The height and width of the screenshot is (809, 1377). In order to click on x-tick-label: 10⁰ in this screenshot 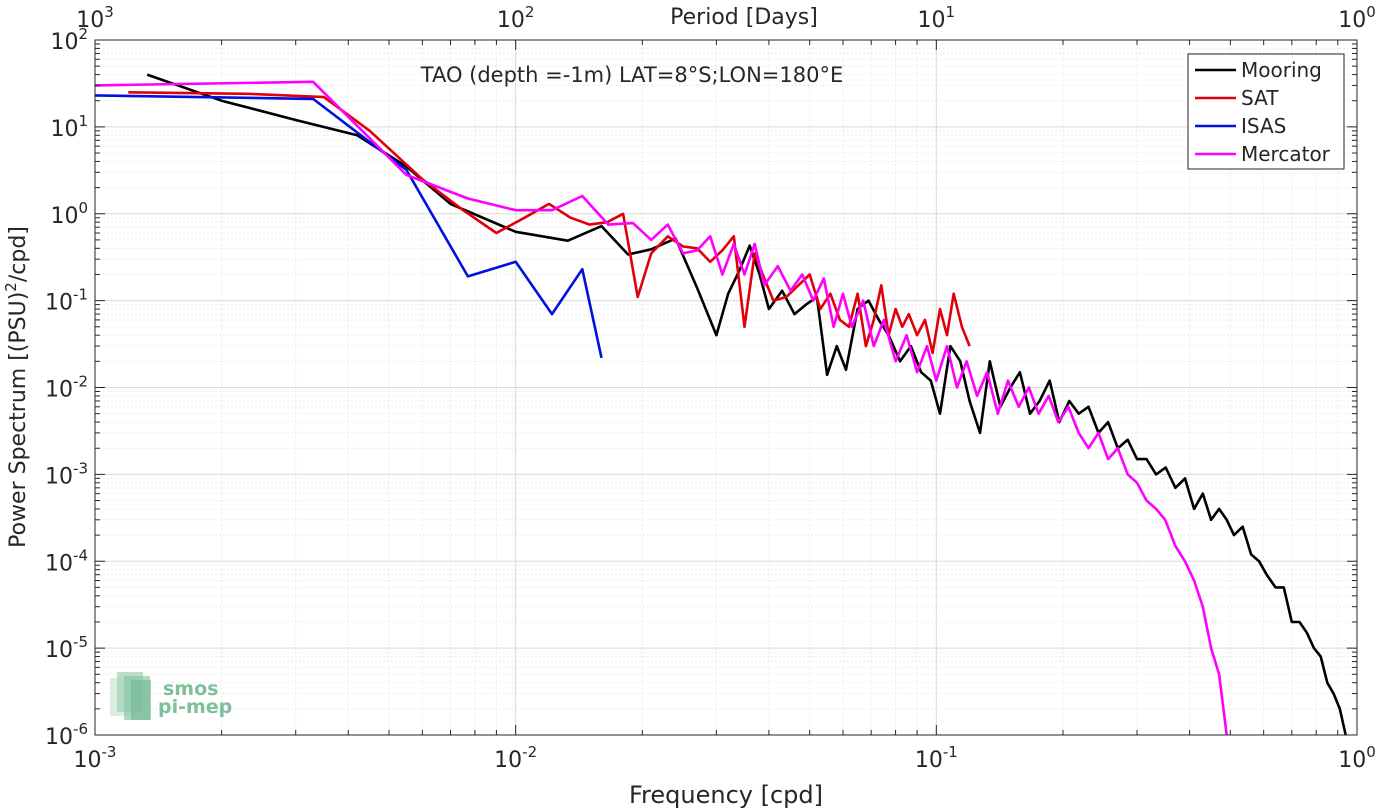, I will do `click(1357, 758)`.